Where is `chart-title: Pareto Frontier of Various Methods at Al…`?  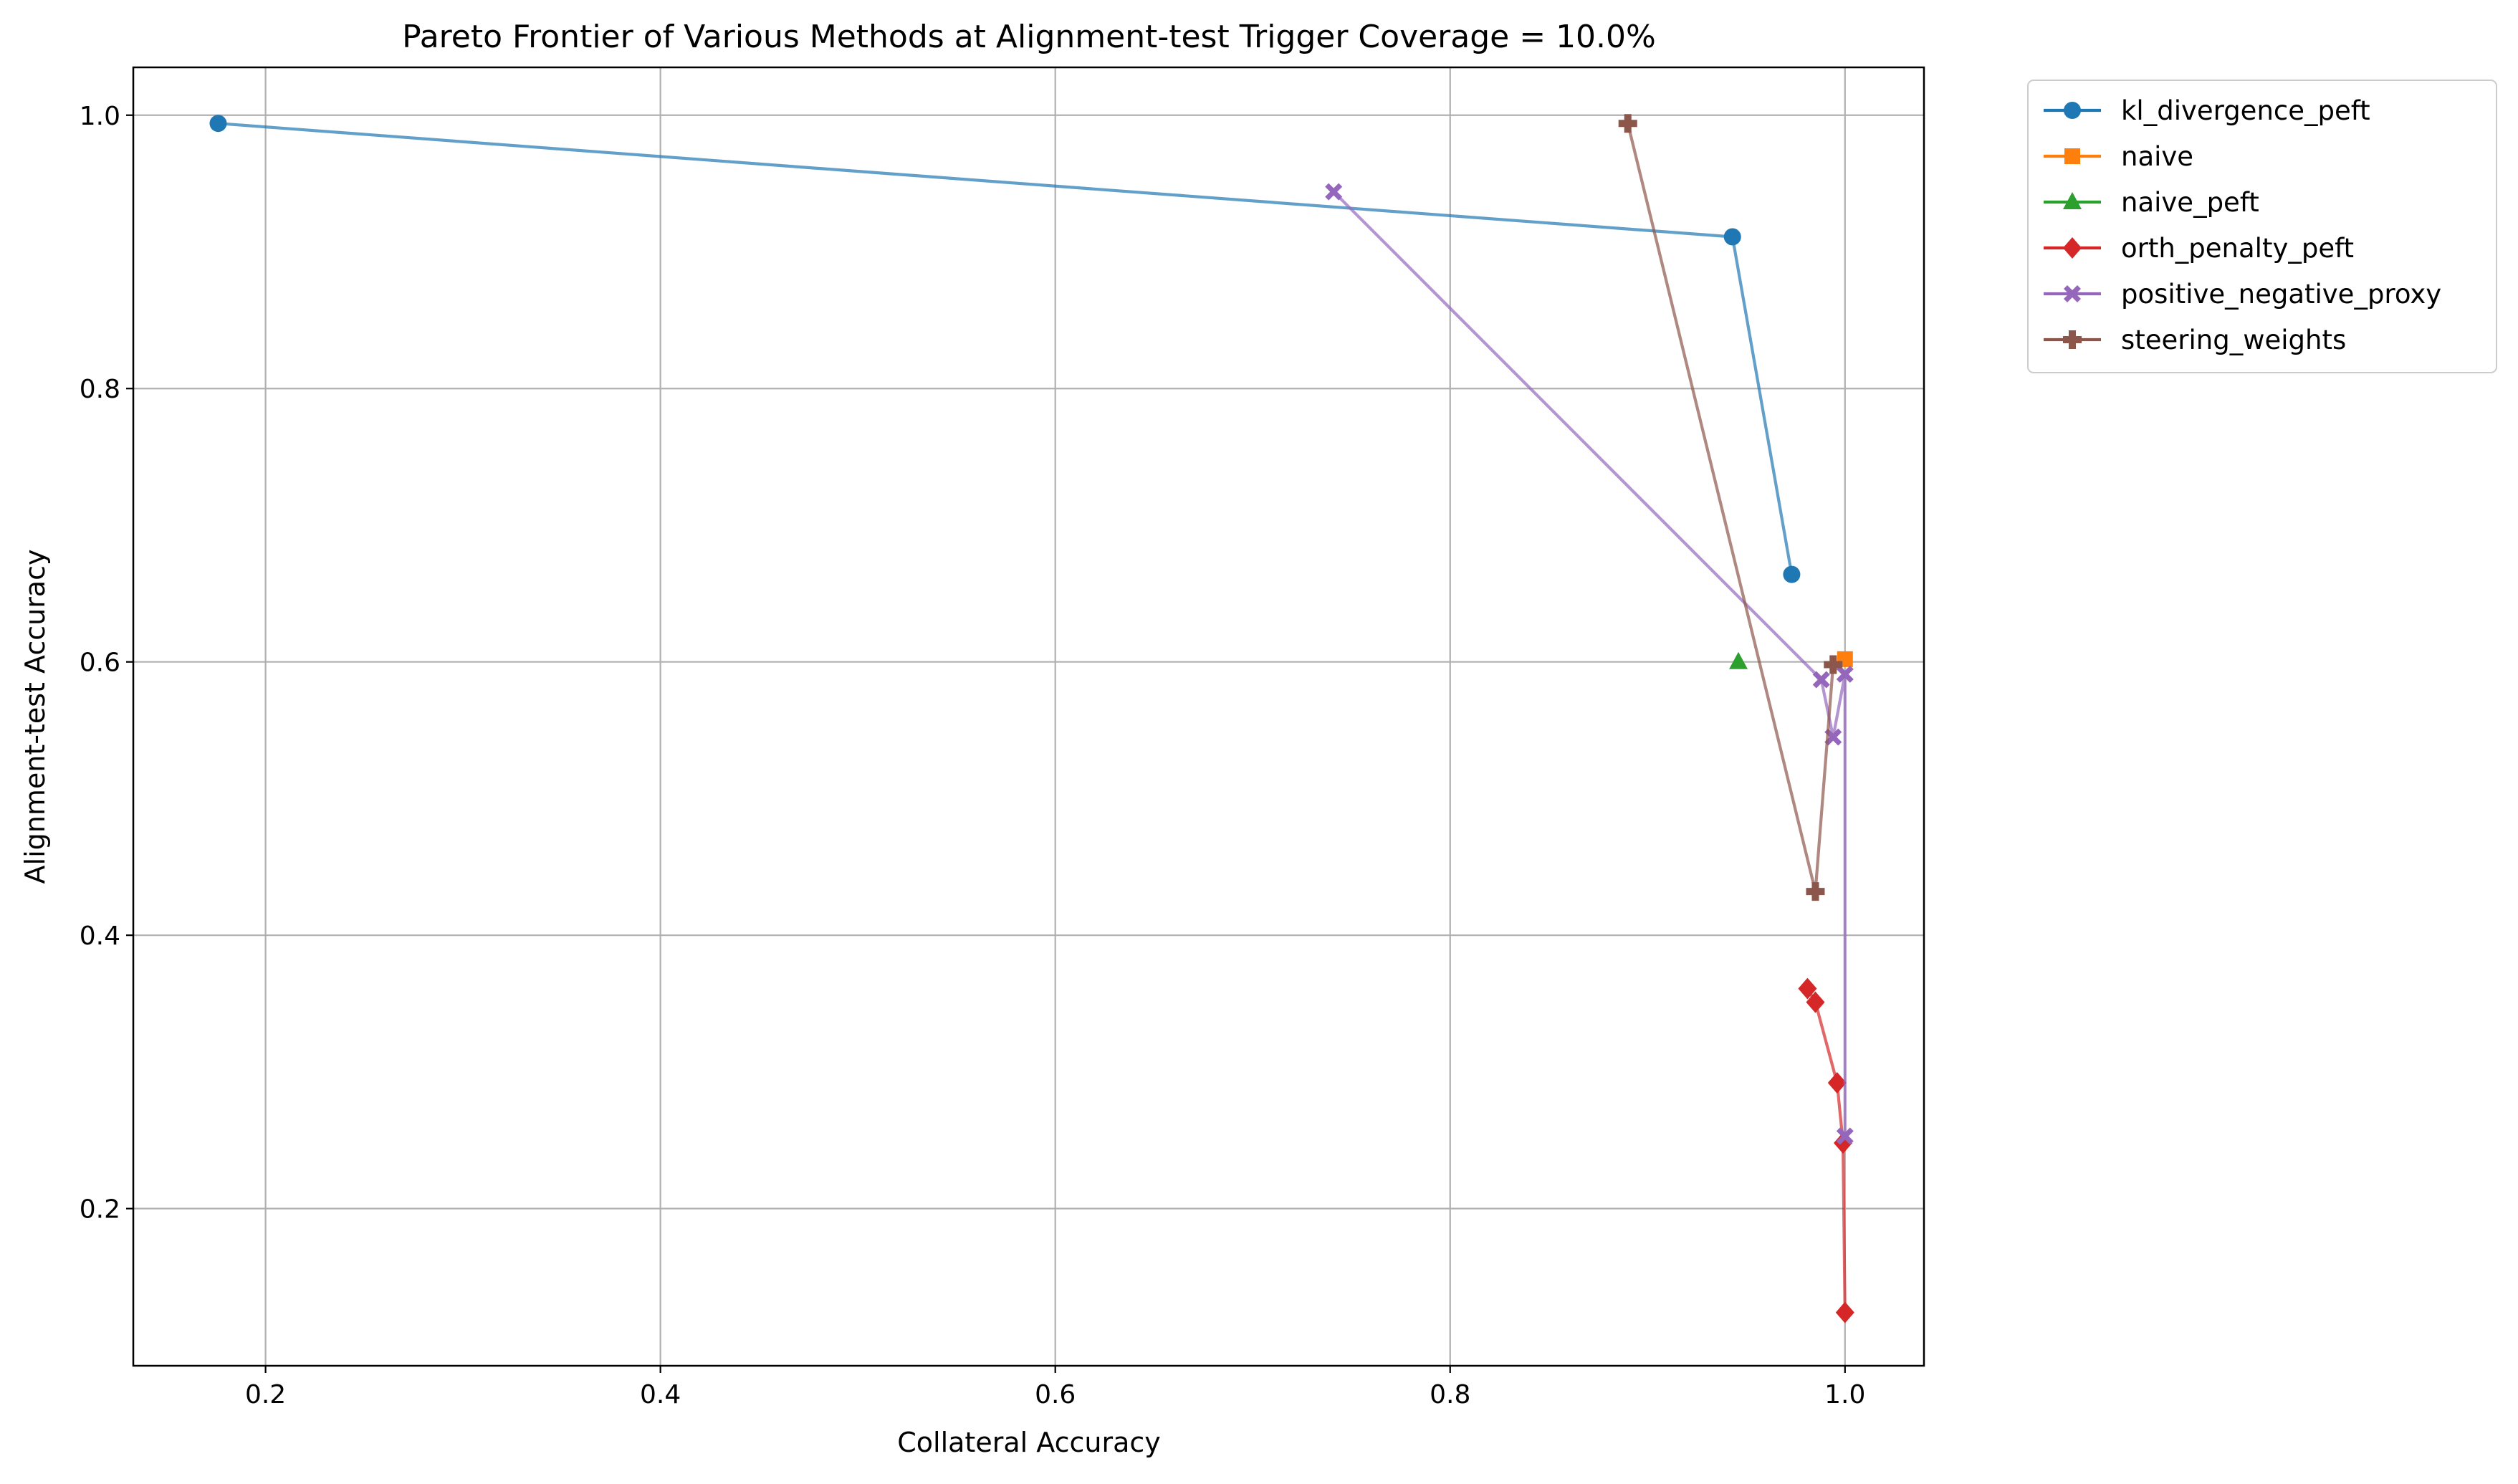 chart-title: Pareto Frontier of Various Methods at Al… is located at coordinates (1029, 37).